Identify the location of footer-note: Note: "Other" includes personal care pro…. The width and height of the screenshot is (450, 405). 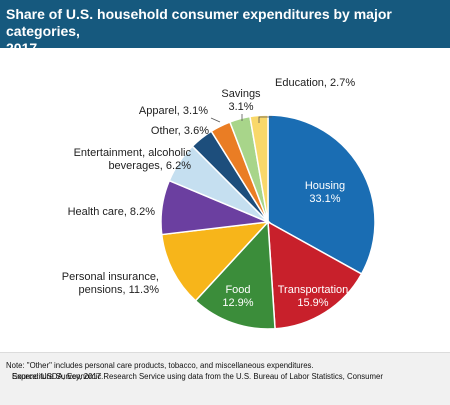
(160, 365).